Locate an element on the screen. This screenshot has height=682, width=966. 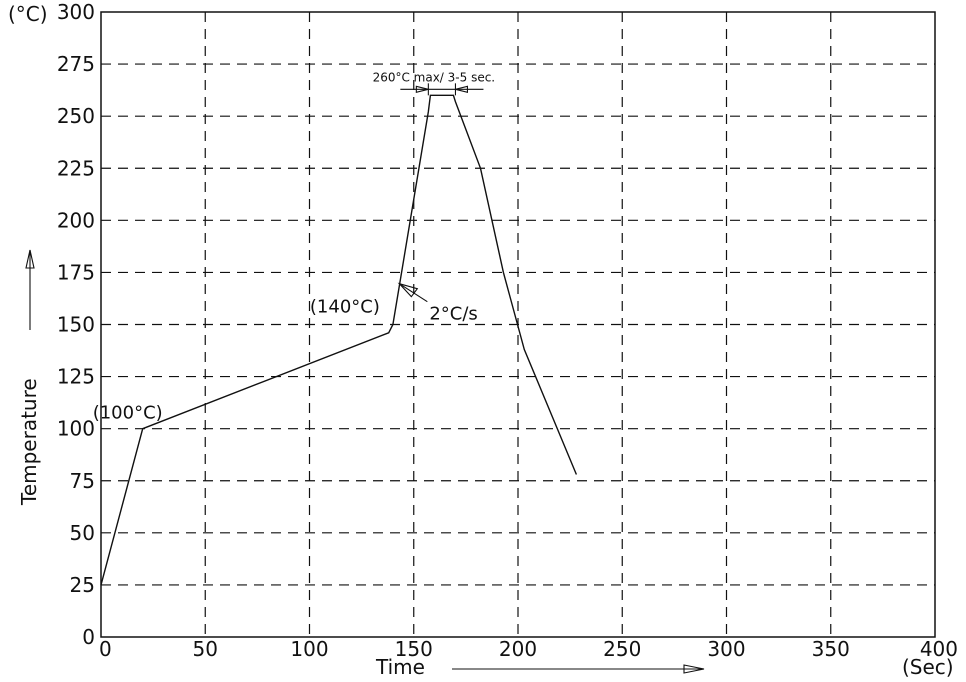
x-tick-label-100: 100 is located at coordinates (309, 649).